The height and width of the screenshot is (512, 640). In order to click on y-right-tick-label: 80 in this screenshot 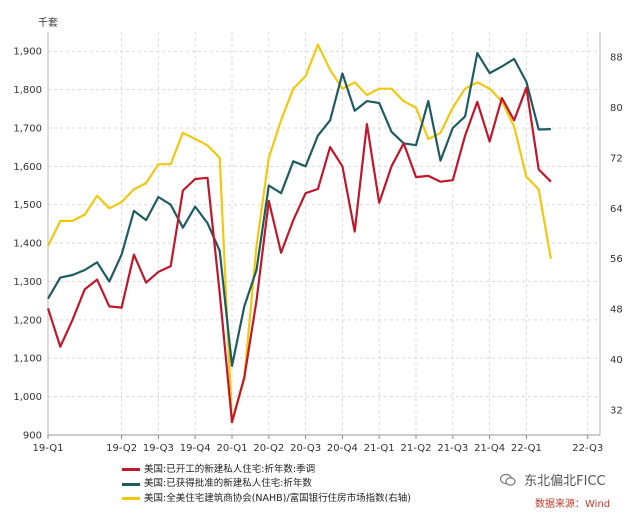, I will do `click(616, 108)`.